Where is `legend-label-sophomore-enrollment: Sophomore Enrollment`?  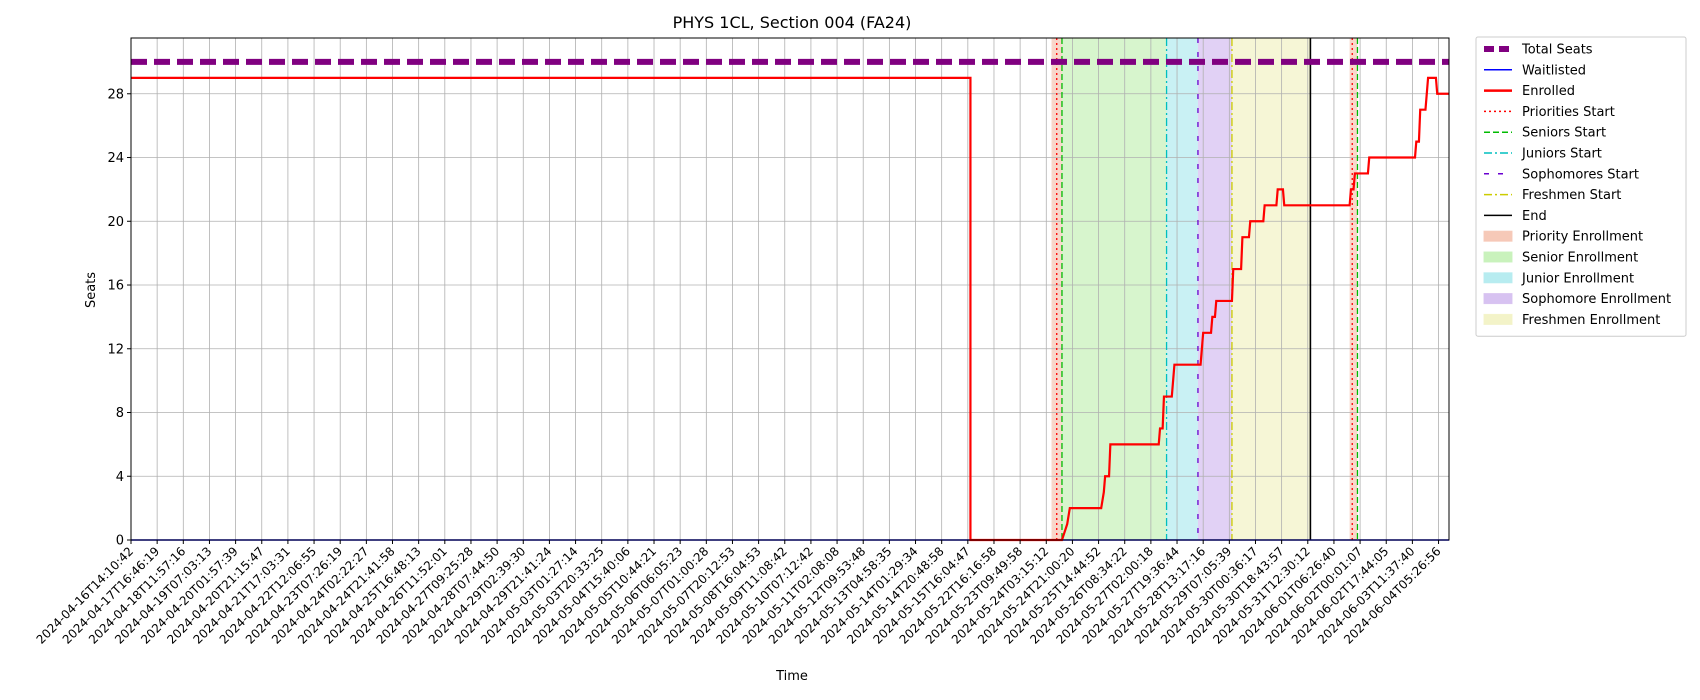 legend-label-sophomore-enrollment: Sophomore Enrollment is located at coordinates (1596, 299).